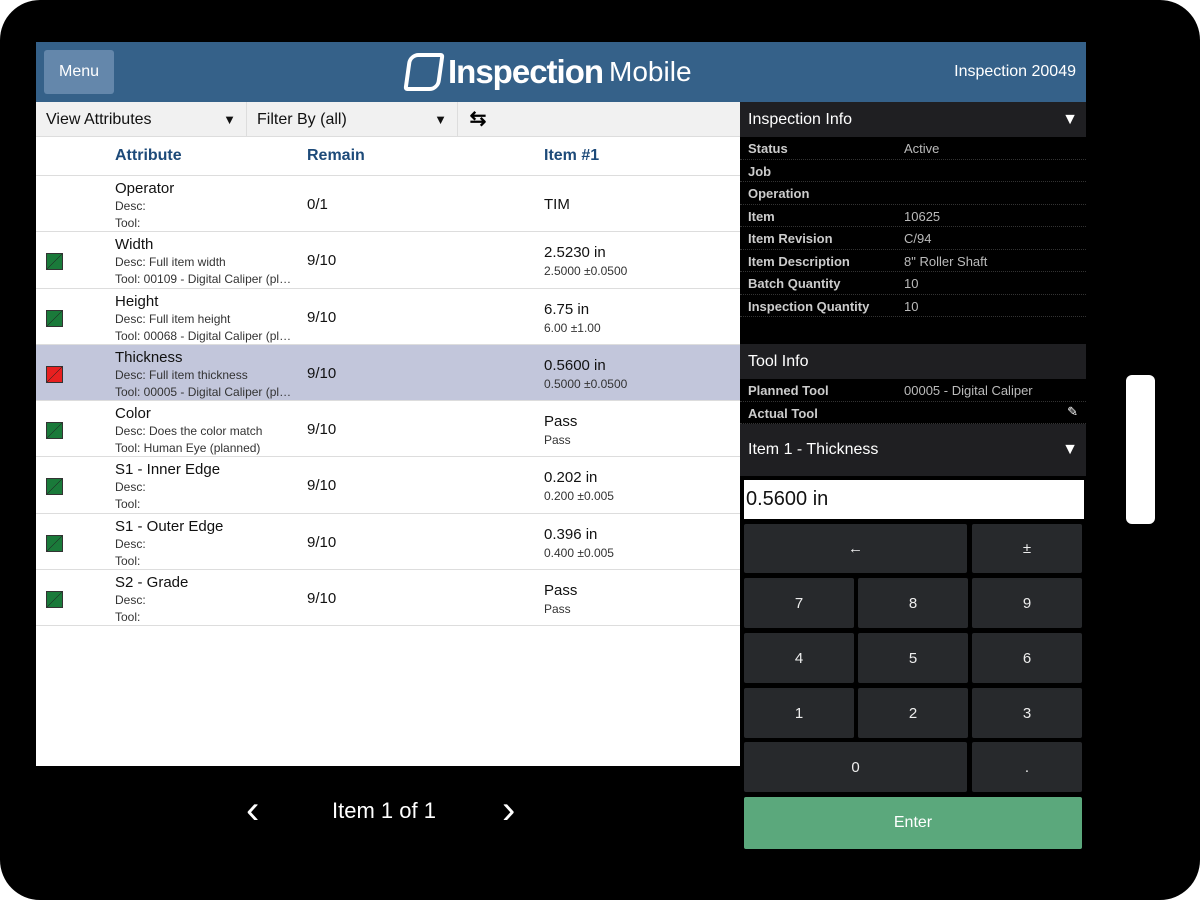  I want to click on key-7: 7, so click(799, 603).